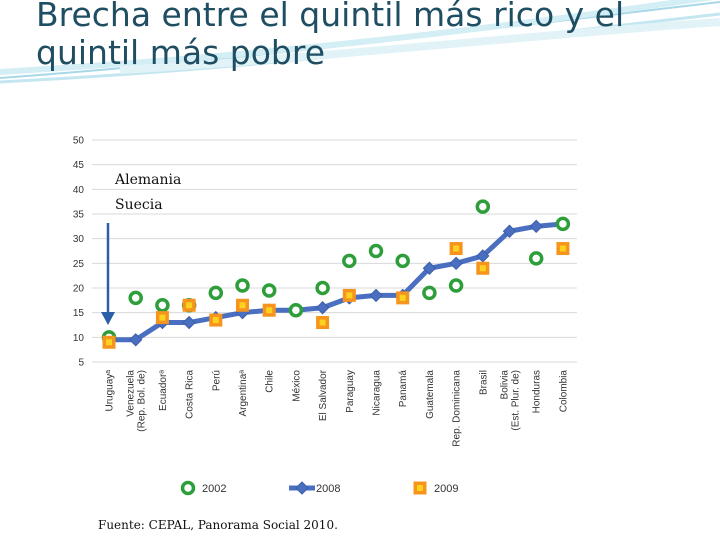 The height and width of the screenshot is (540, 720). What do you see at coordinates (350, 391) in the screenshot?
I see `x-tick-paraguay: Paraguay` at bounding box center [350, 391].